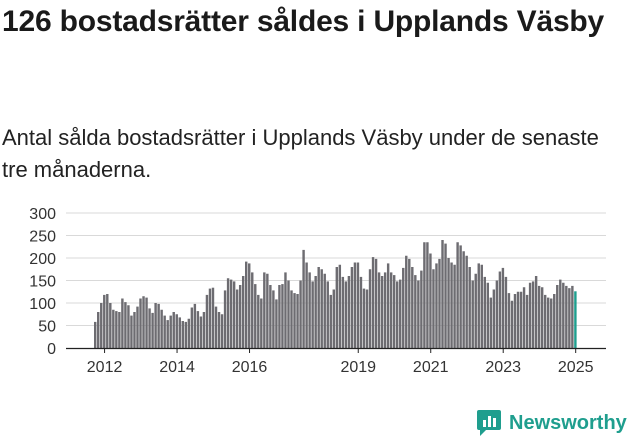 Image resolution: width=631 pixels, height=439 pixels. What do you see at coordinates (42, 304) in the screenshot?
I see `y-tick-label: 100` at bounding box center [42, 304].